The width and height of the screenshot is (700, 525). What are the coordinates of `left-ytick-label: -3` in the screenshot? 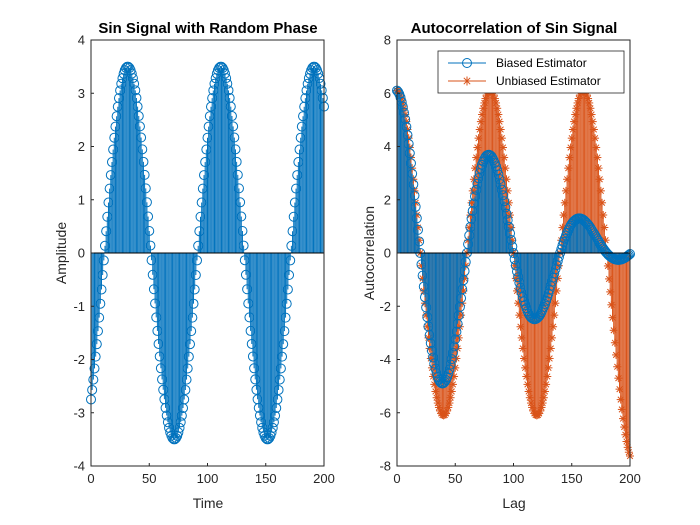 It's located at (79, 412).